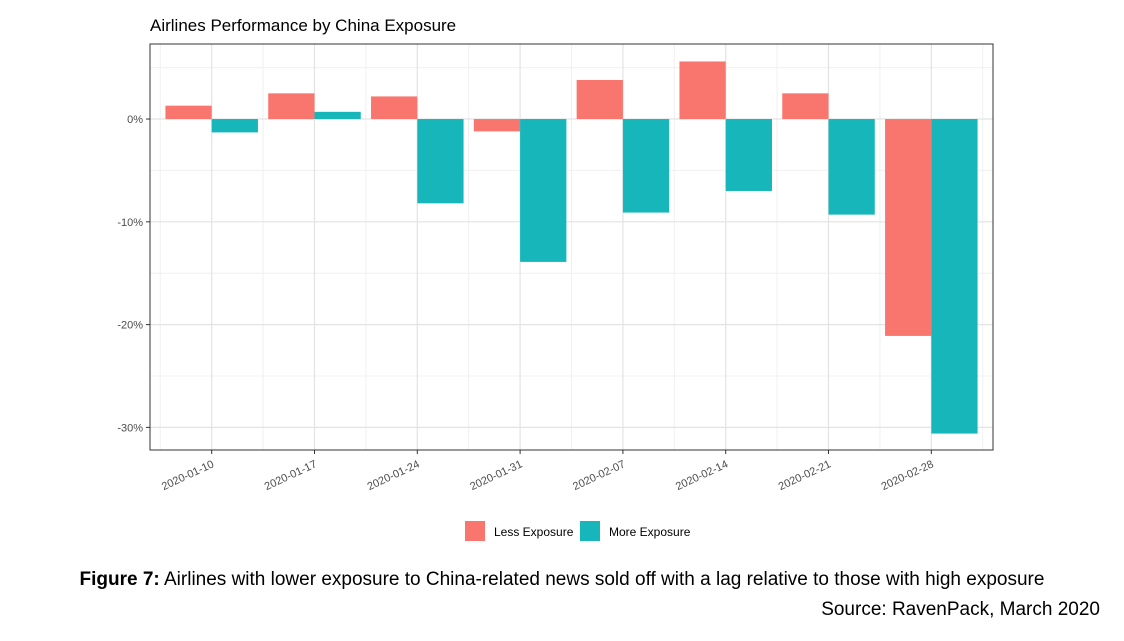  Describe the element at coordinates (291, 475) in the screenshot. I see `x-tick-label: 2020-01-17` at that location.